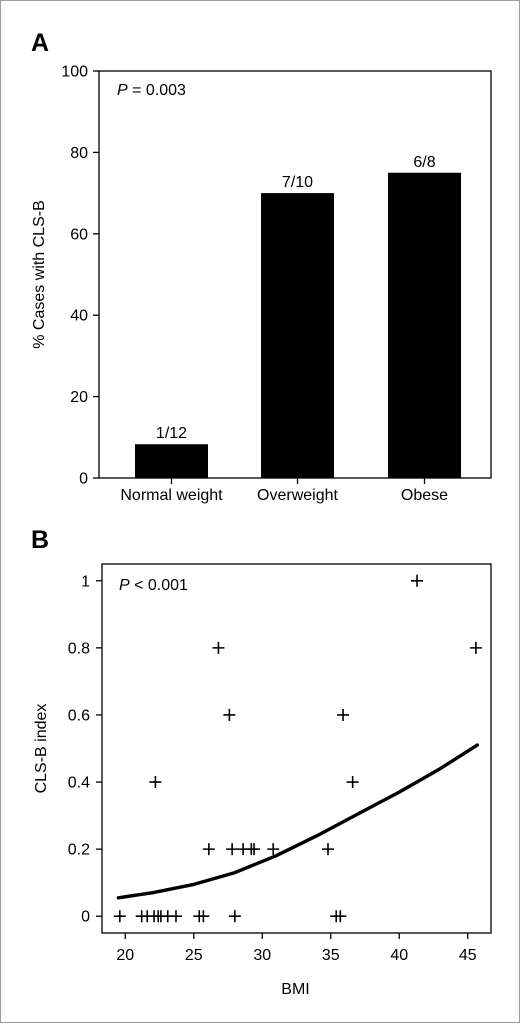 The height and width of the screenshot is (1024, 520). Describe the element at coordinates (125, 955) in the screenshot. I see `x-tick-label: 20` at that location.